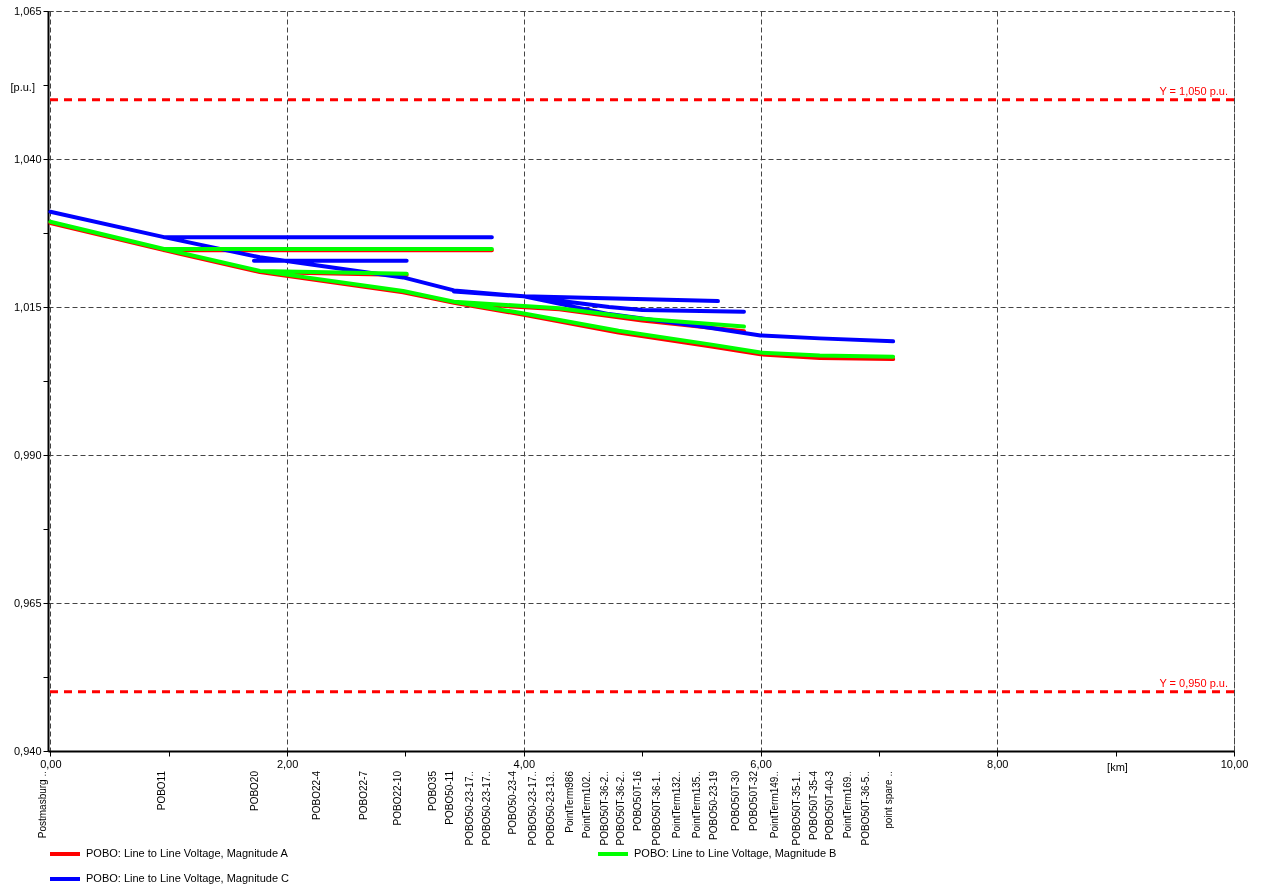 The width and height of the screenshot is (1268, 895). I want to click on text: POBO50-23-4, so click(512, 802).